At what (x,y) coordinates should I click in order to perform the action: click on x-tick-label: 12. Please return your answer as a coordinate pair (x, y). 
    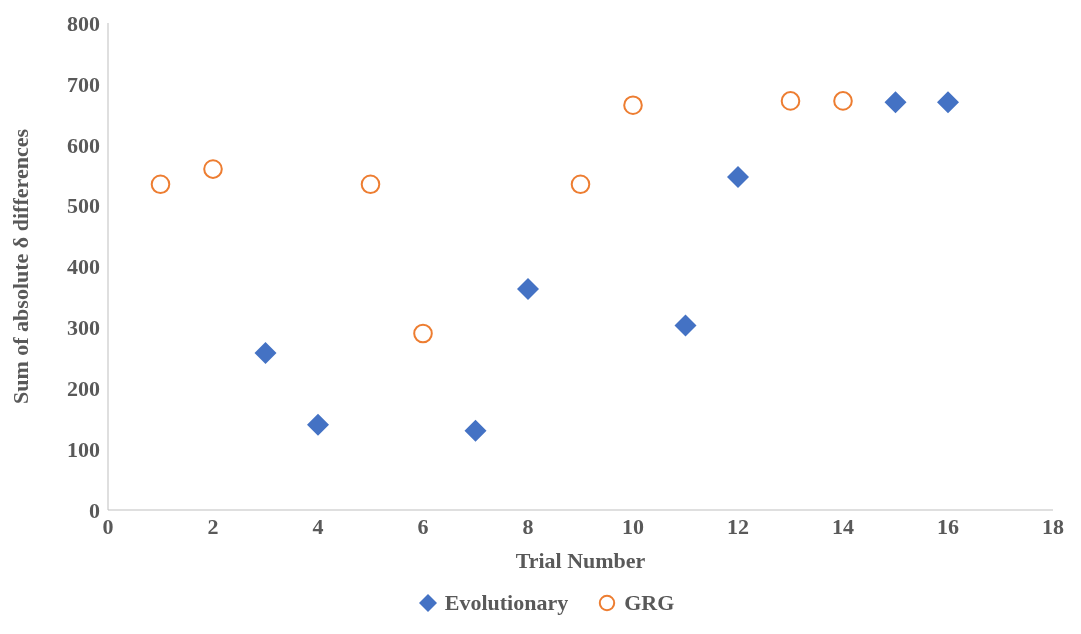
    Looking at the image, I should click on (738, 526).